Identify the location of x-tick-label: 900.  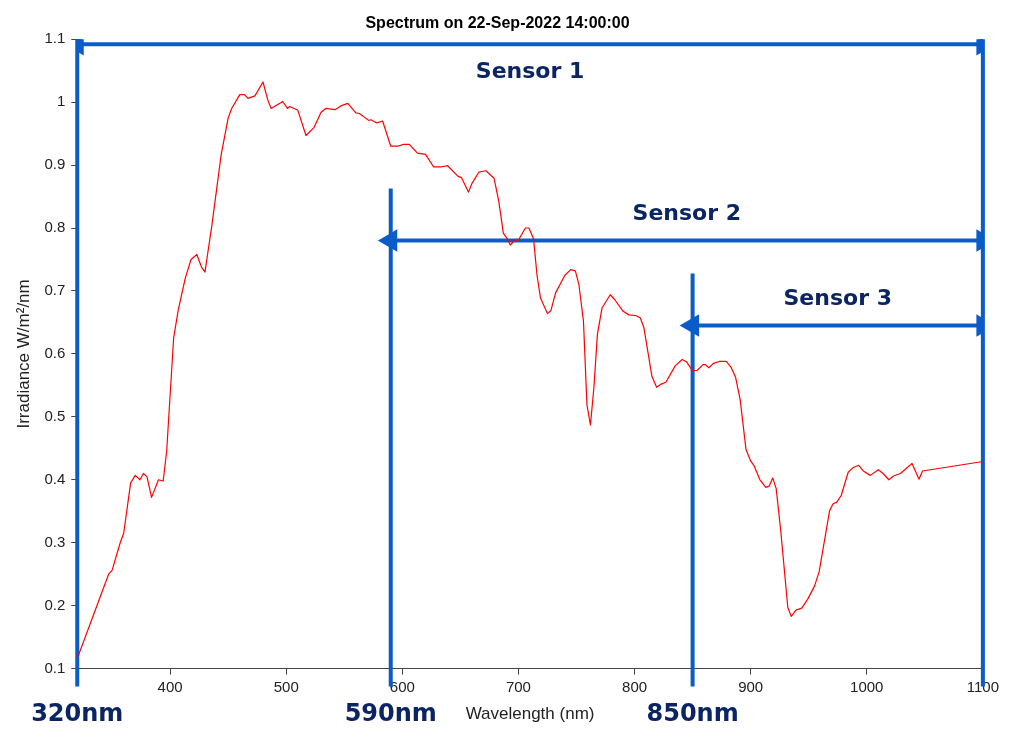
(751, 686).